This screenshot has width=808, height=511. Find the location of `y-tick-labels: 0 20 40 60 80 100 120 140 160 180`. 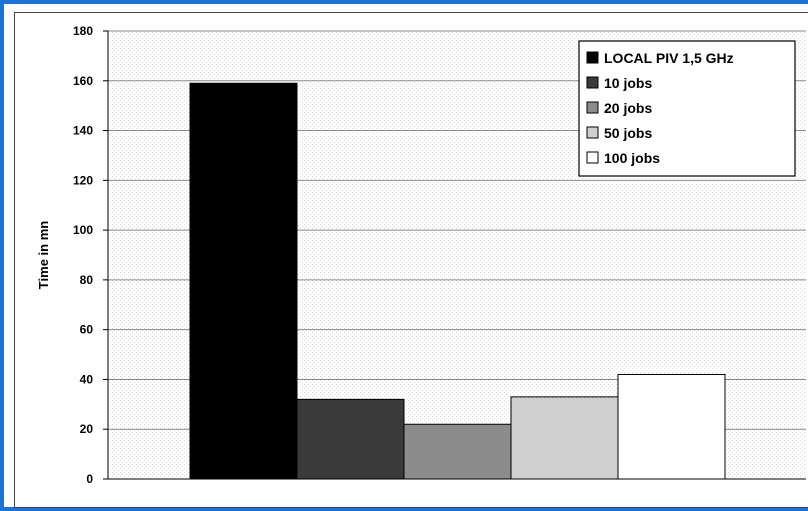

y-tick-labels: 0 20 40 60 80 100 120 140 160 180 is located at coordinates (83, 255).